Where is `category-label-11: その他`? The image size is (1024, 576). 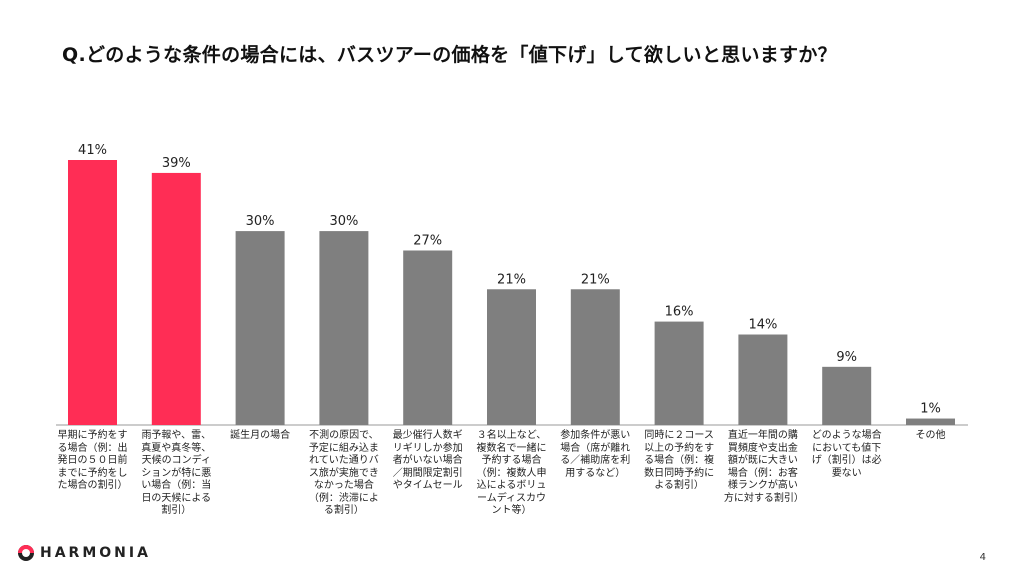 category-label-11: その他 is located at coordinates (930, 435).